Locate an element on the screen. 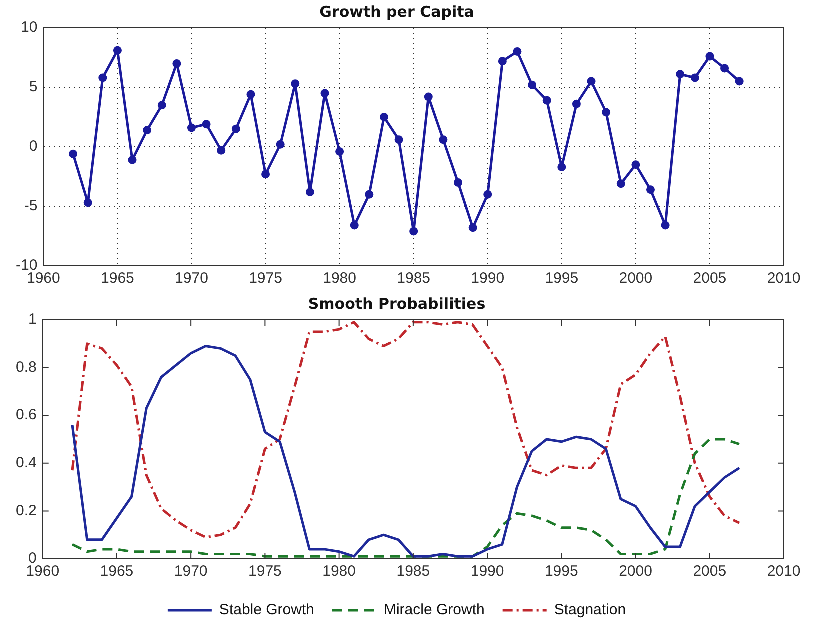 The image size is (814, 628). legend-label: Stagnation is located at coordinates (590, 610).